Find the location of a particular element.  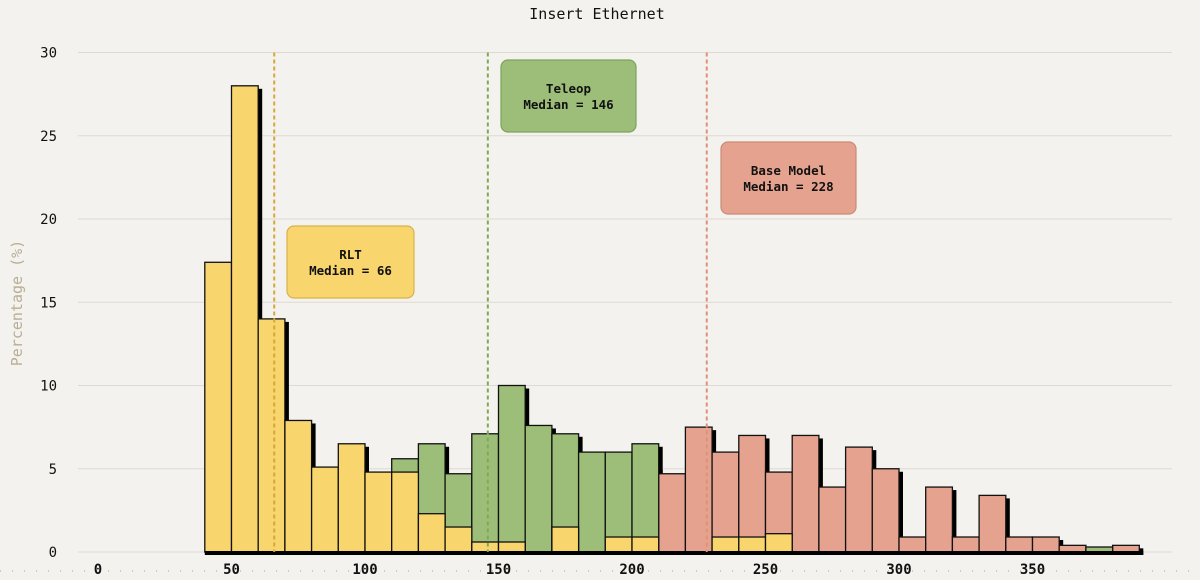

annotation-title: RLT is located at coordinates (350, 254).